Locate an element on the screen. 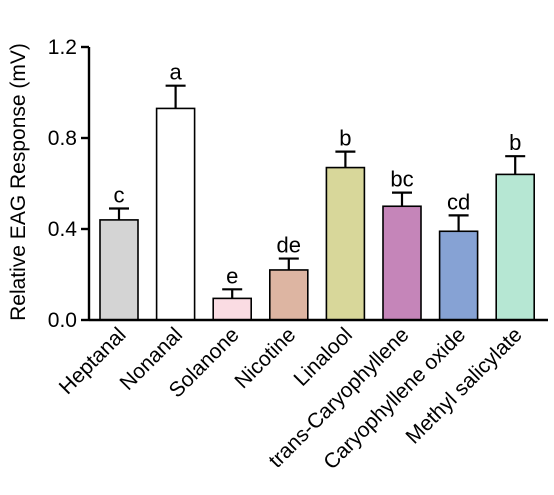 This screenshot has height=495, width=554. y-tick-label: 0.0 is located at coordinates (62, 320).